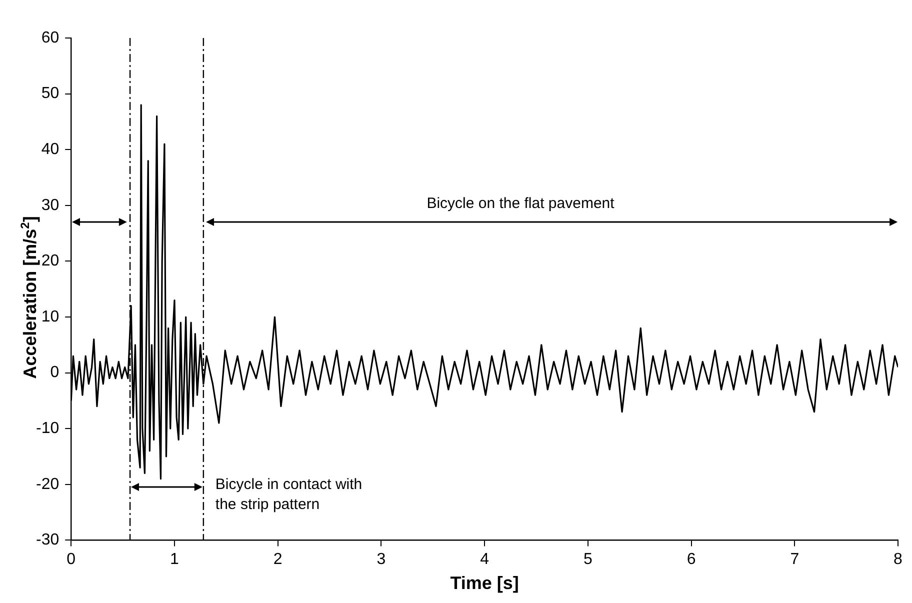 The width and height of the screenshot is (912, 603). What do you see at coordinates (484, 583) in the screenshot?
I see `x-axis-title: Time [s]` at bounding box center [484, 583].